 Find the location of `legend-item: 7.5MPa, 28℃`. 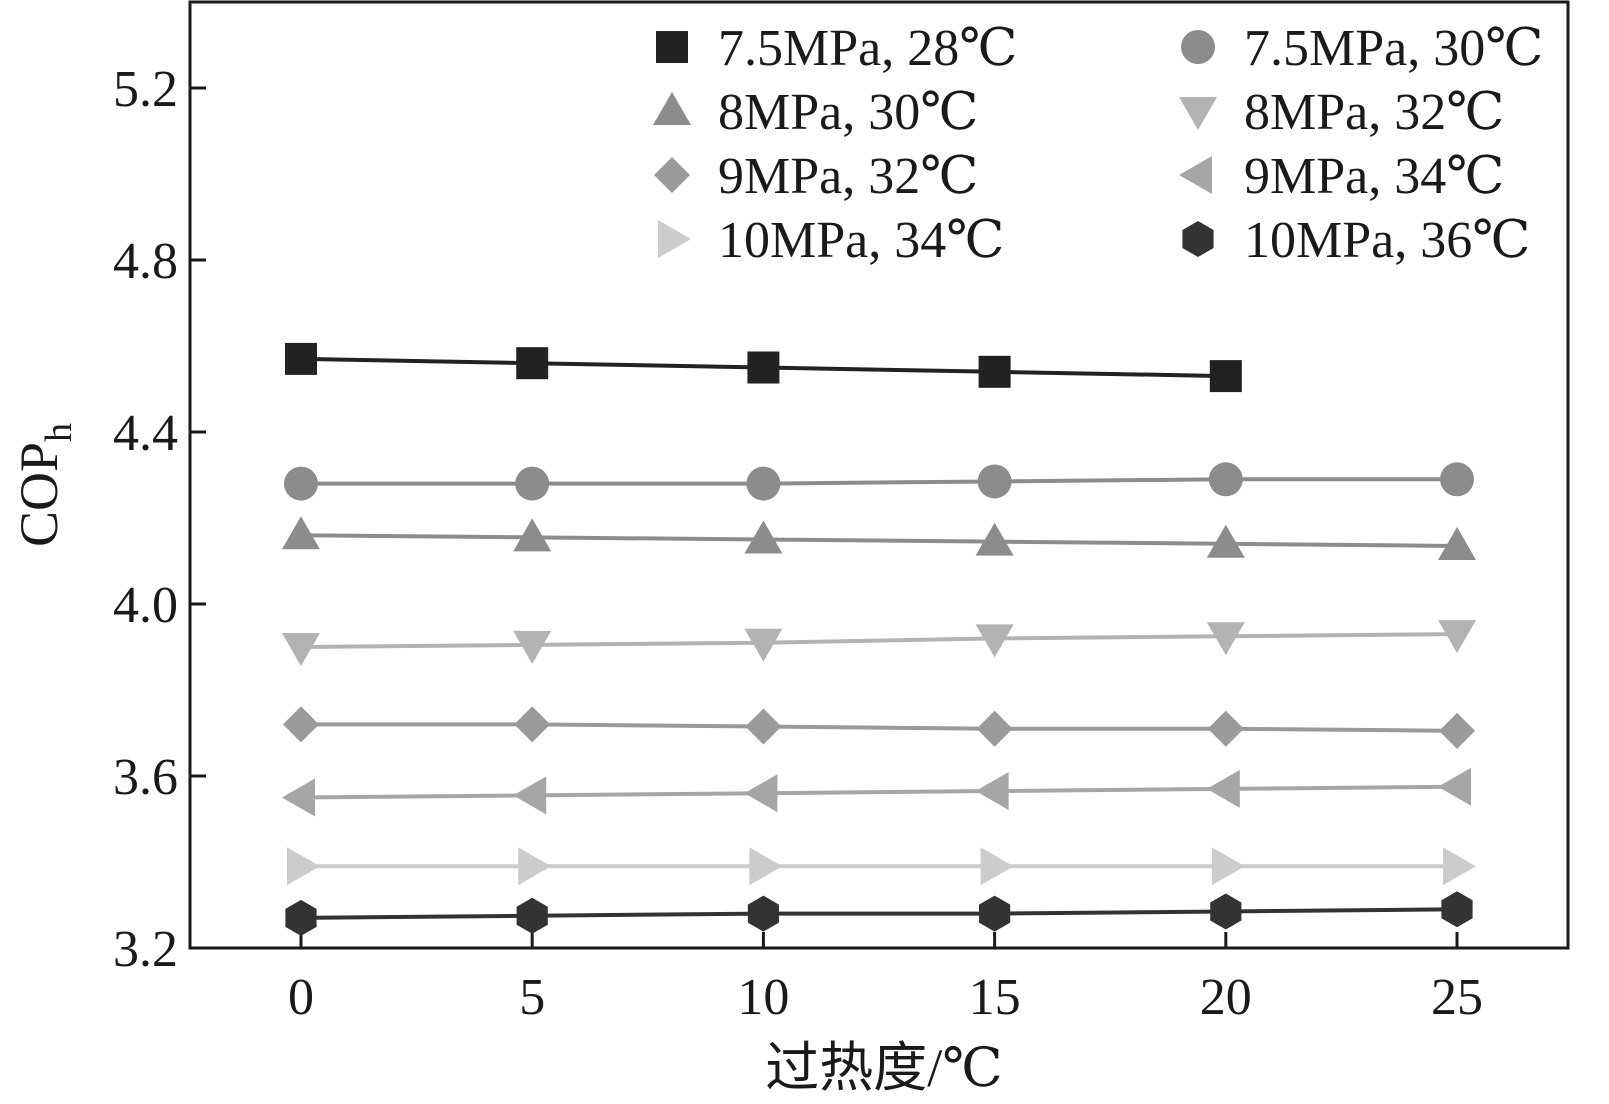

legend-item: 7.5MPa, 28℃ is located at coordinates (836, 48).